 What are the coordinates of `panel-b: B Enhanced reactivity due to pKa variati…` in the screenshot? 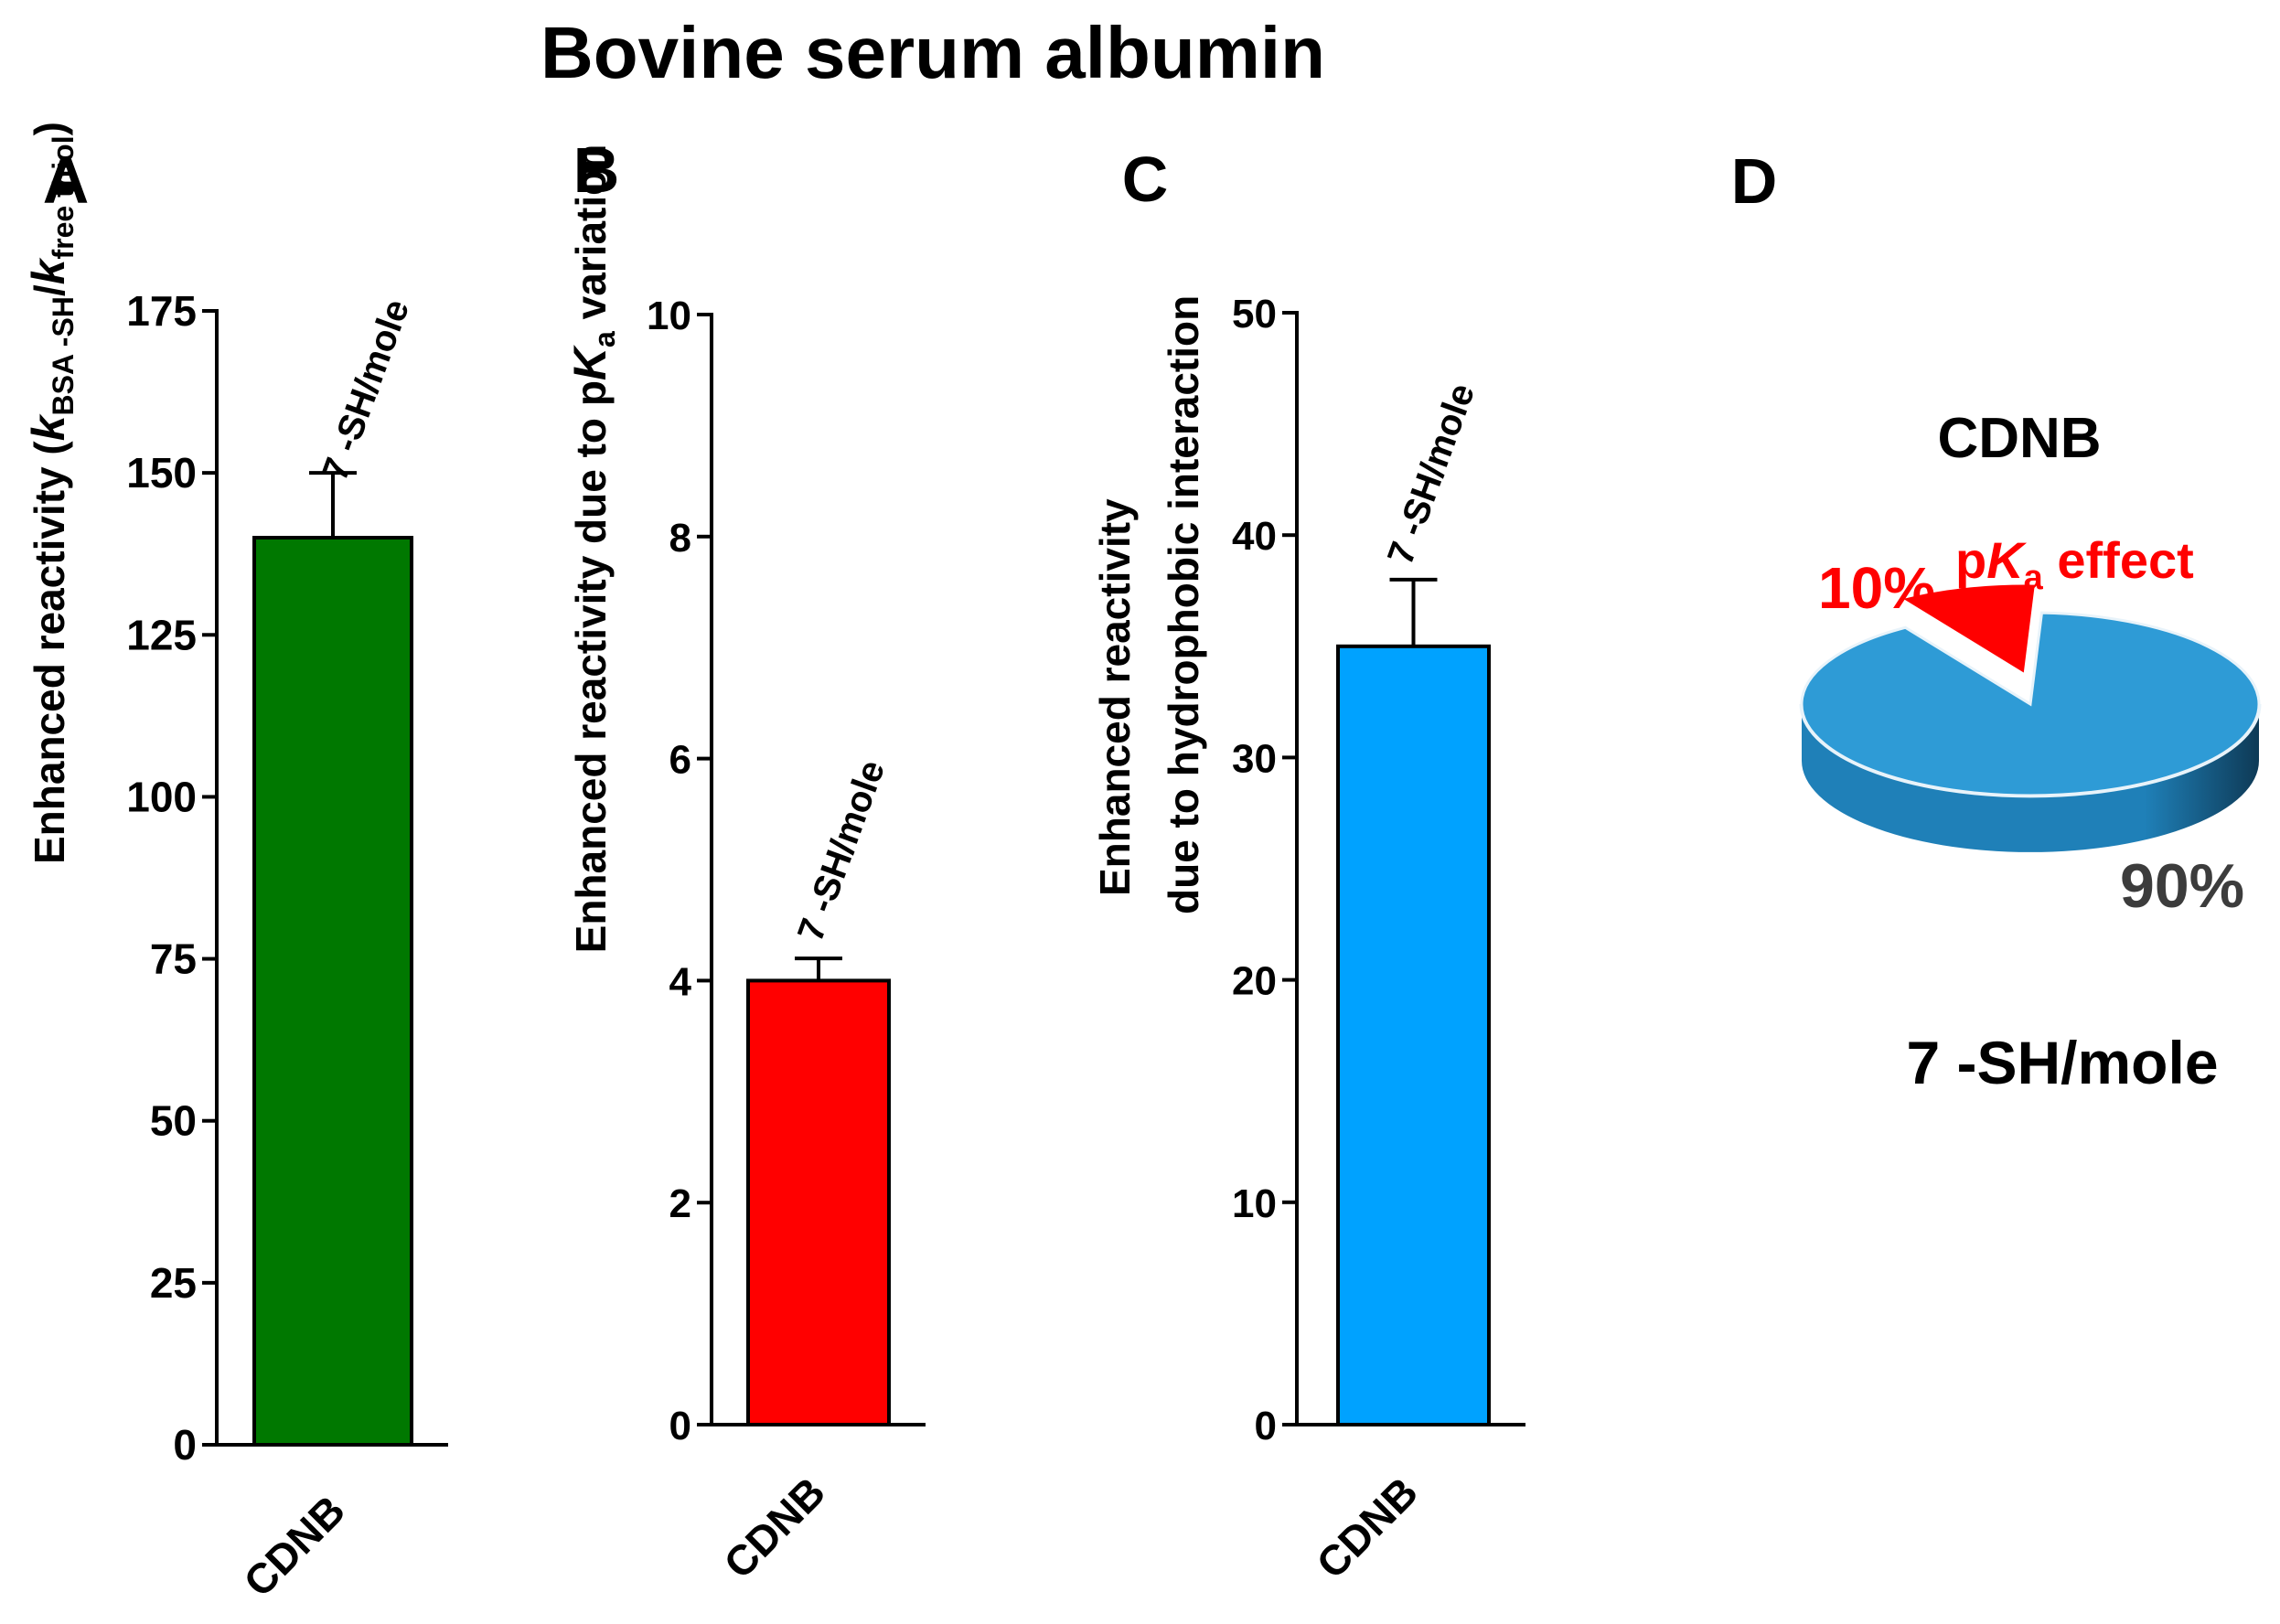 It's located at (745, 860).